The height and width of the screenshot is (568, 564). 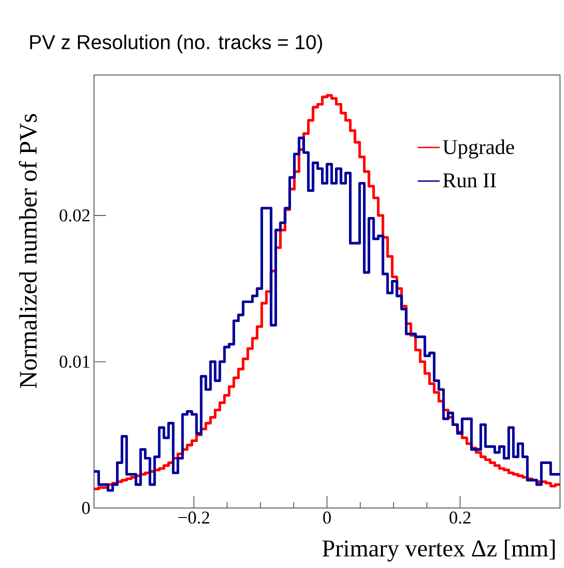 I want to click on legend-label: Upgrade, so click(x=478, y=148).